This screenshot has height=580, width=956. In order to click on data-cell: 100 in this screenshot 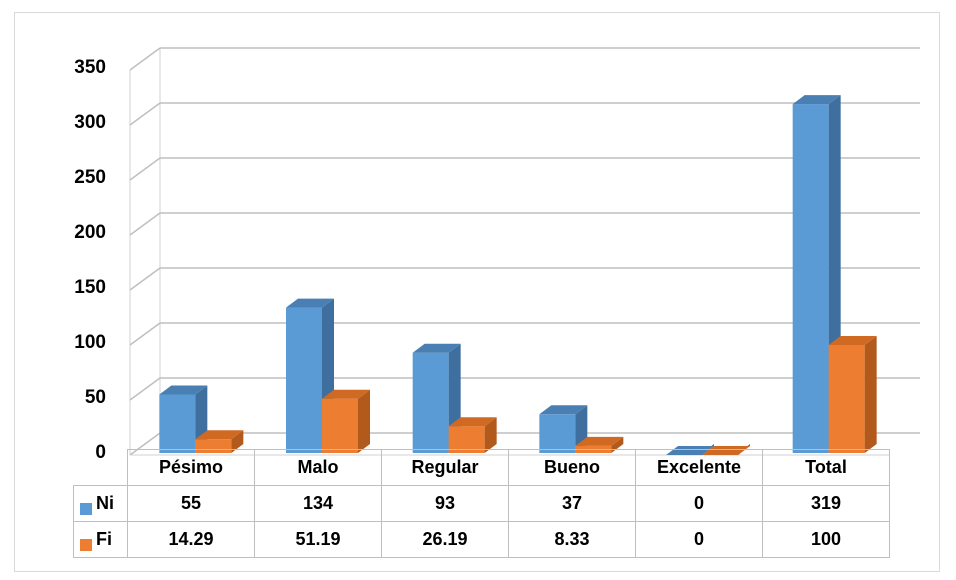, I will do `click(826, 539)`.